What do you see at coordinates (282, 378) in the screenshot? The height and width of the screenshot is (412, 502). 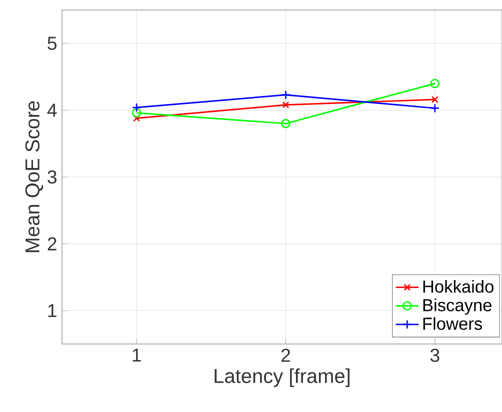 I see `x-axis-title: Latency [frame]` at bounding box center [282, 378].